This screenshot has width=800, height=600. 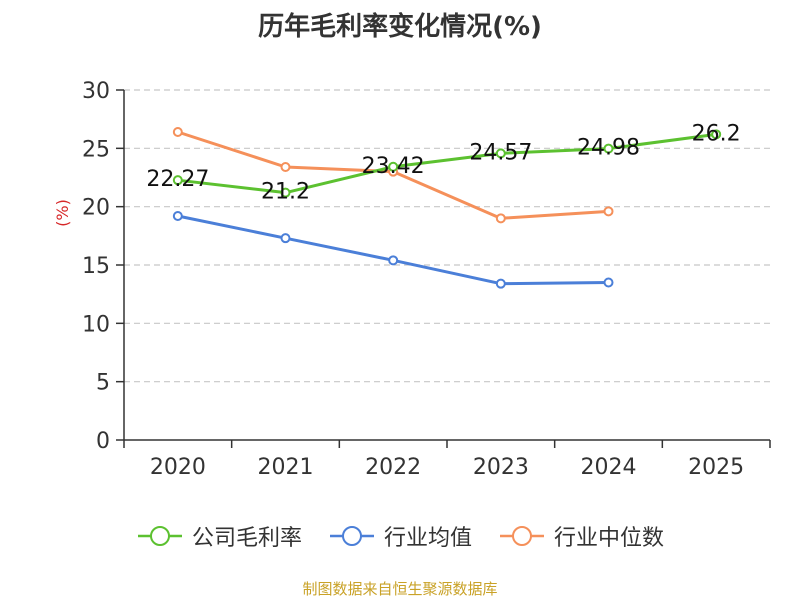 I want to click on point-2-2023, so click(x=500, y=218).